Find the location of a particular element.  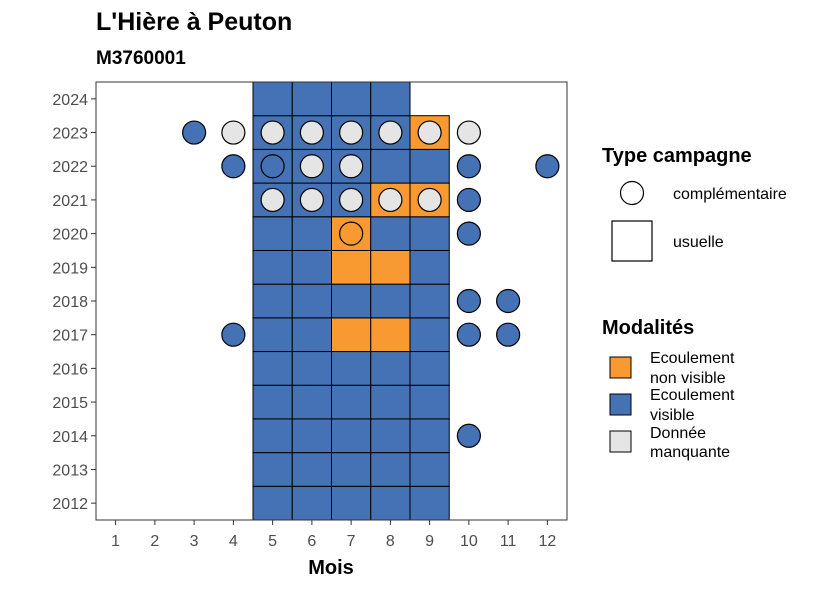

y-tick-label: 2024 is located at coordinates (70, 100).